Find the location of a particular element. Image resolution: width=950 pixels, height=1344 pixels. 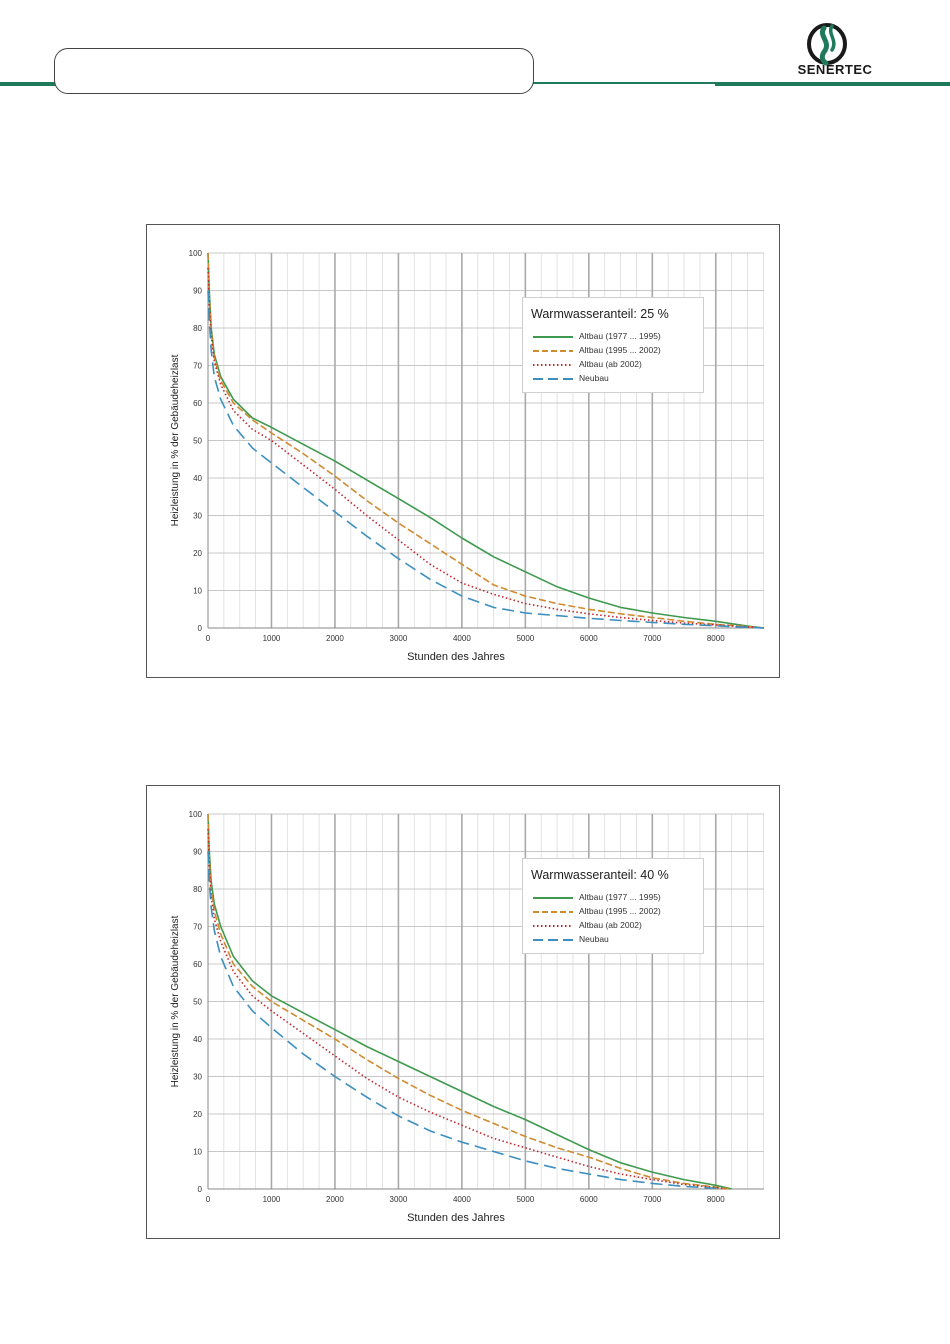

header-rule-mid is located at coordinates (622, 83).